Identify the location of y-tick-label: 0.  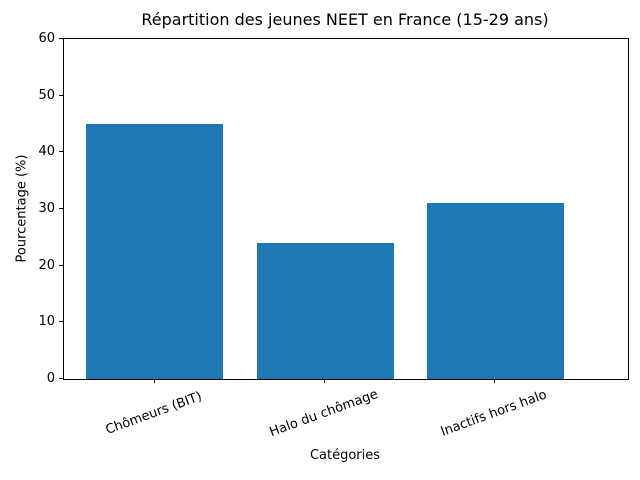
(50, 378).